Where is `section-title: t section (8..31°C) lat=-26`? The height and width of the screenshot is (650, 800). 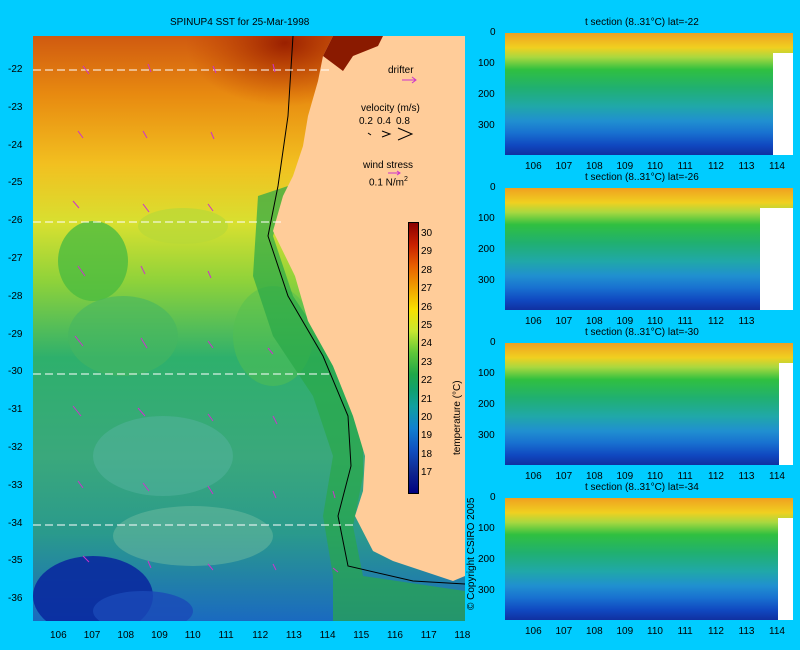 section-title: t section (8..31°C) lat=-26 is located at coordinates (642, 177).